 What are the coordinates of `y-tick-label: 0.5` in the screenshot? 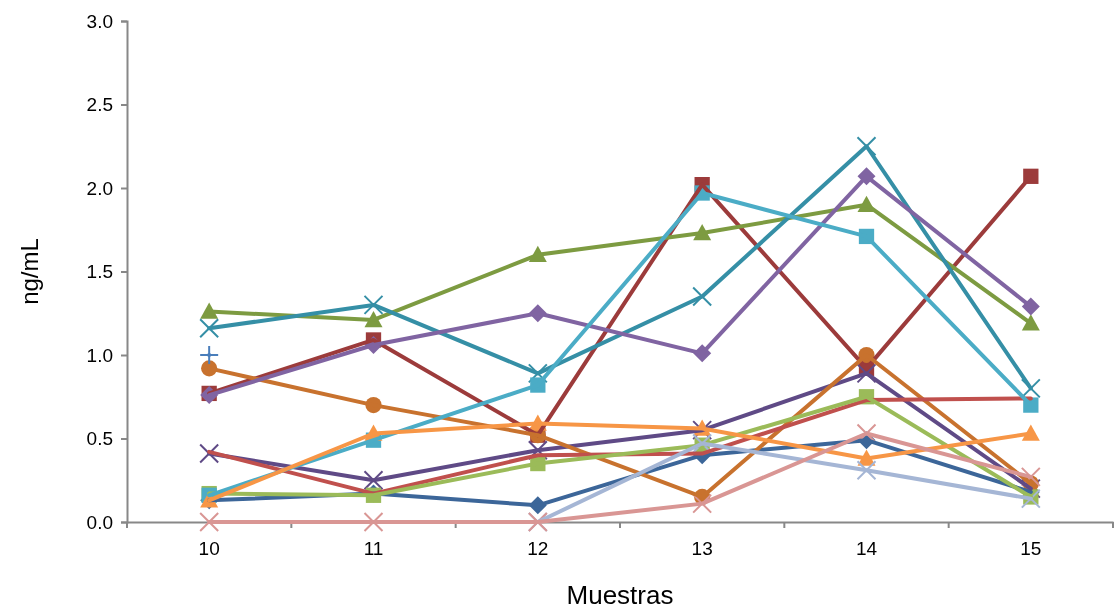 It's located at (99, 439).